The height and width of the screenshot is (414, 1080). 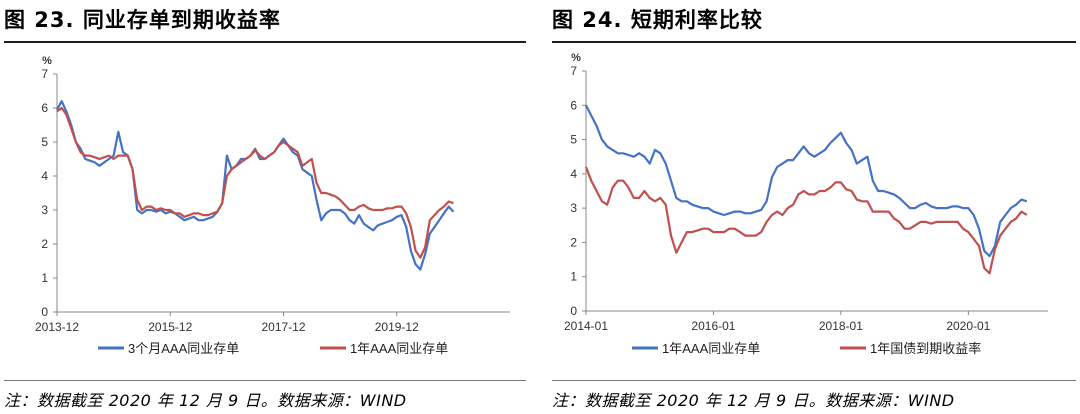 What do you see at coordinates (142, 20) in the screenshot?
I see `figure-23-title: 图 23. 同业存单到期收益率` at bounding box center [142, 20].